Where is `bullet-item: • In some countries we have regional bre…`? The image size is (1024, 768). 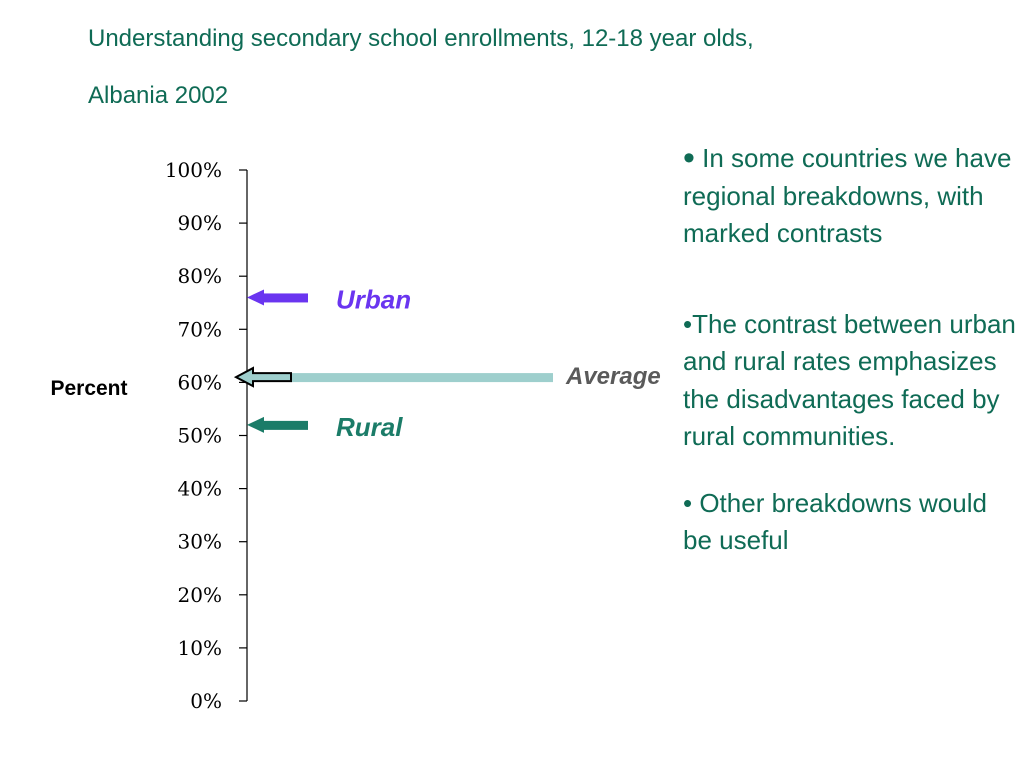
bullet-item: • In some countries we have regional bre… is located at coordinates (850, 196).